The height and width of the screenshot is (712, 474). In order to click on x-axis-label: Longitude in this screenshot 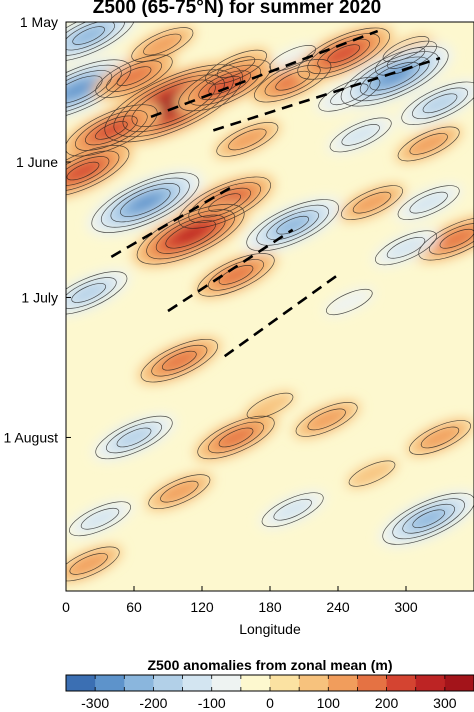, I will do `click(270, 629)`.